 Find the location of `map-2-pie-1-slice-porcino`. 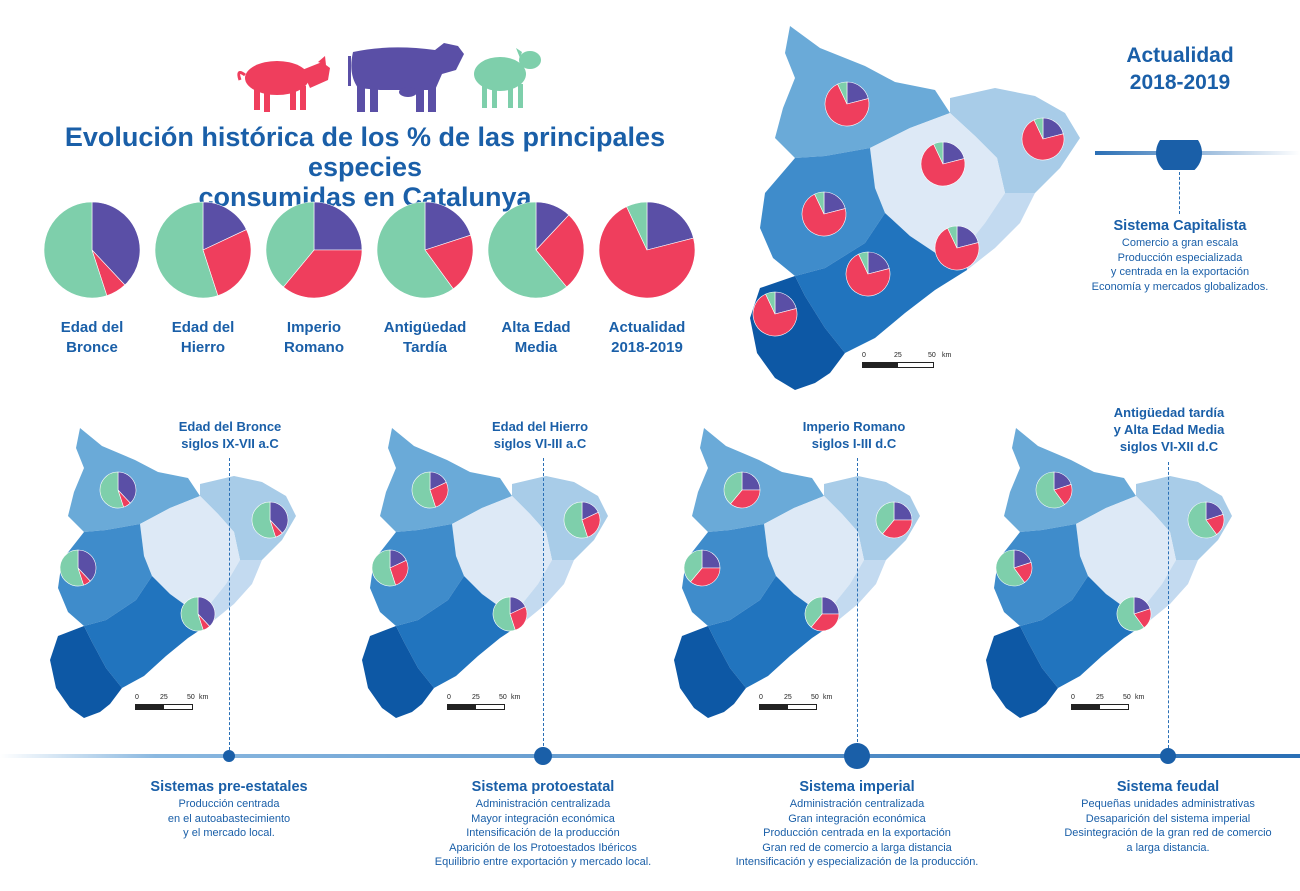

map-2-pie-1-slice-porcino is located at coordinates (897, 529).